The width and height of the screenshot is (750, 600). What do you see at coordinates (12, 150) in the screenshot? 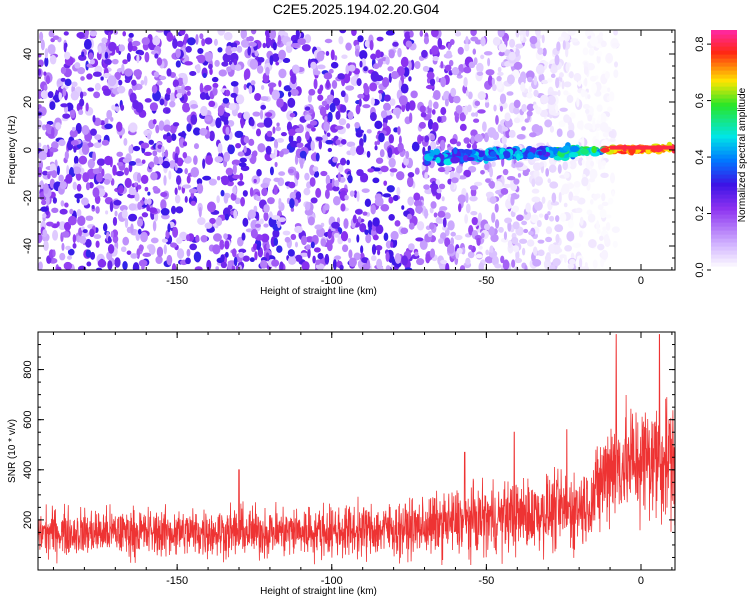
I see `spectrogram-y-axis-label: Frequency (Hz)` at bounding box center [12, 150].